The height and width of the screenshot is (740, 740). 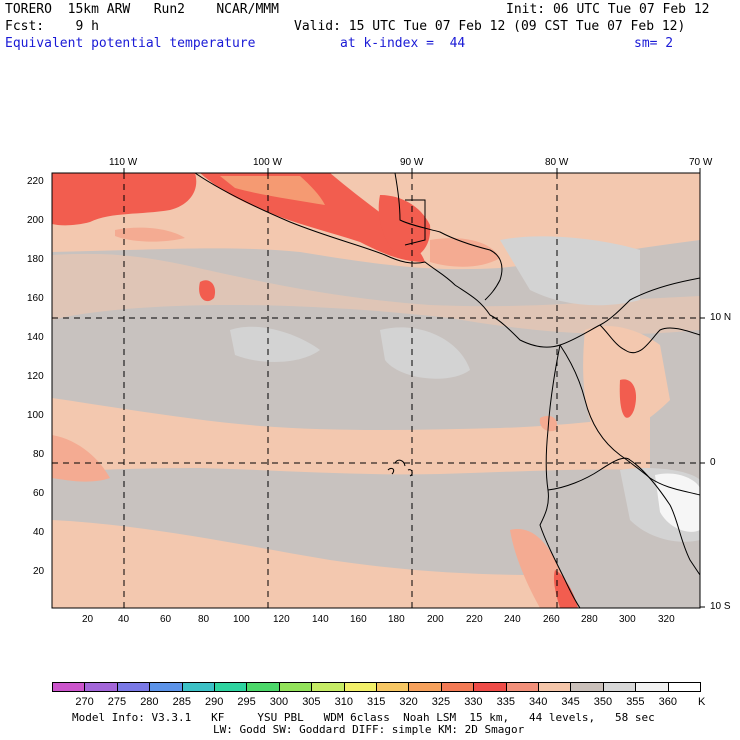 I want to click on colorbar-label: 270, so click(x=84, y=702).